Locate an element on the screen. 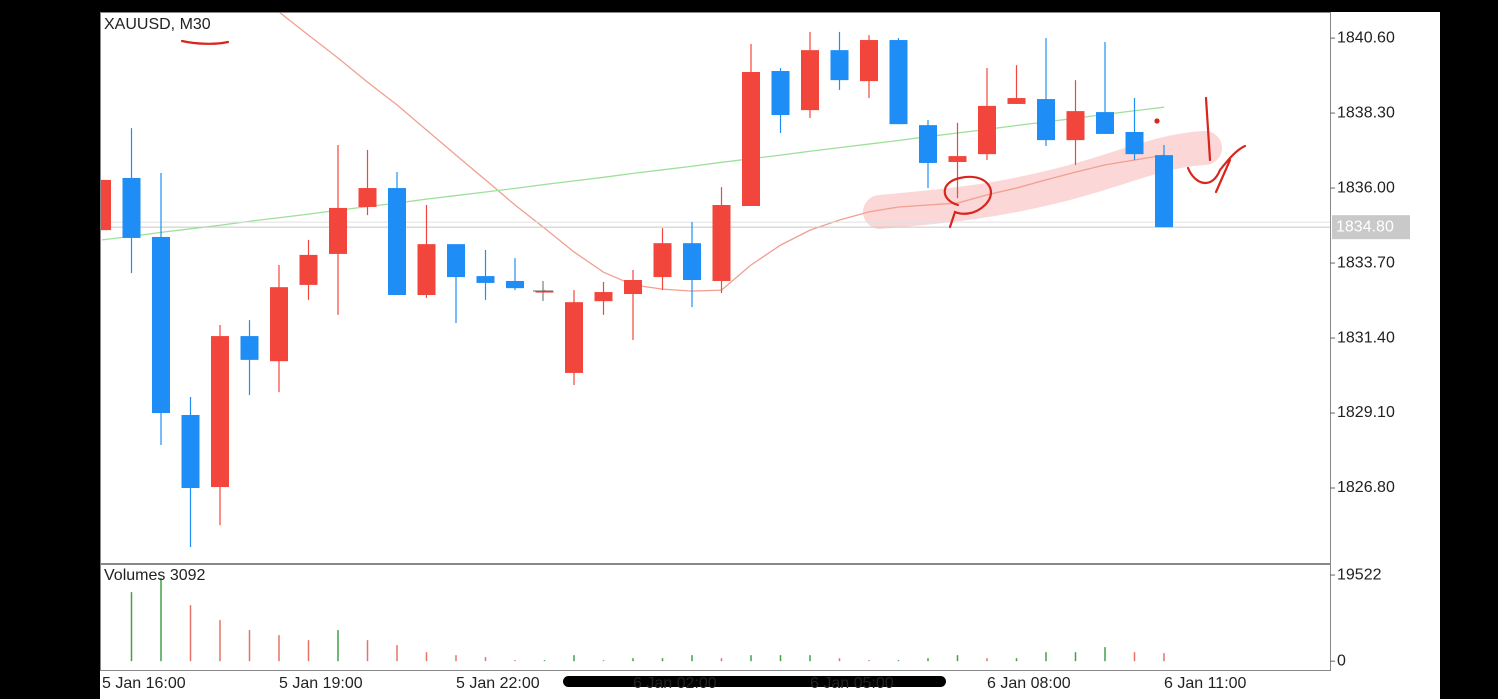  y-tick-label: 1829.10 is located at coordinates (1366, 412).